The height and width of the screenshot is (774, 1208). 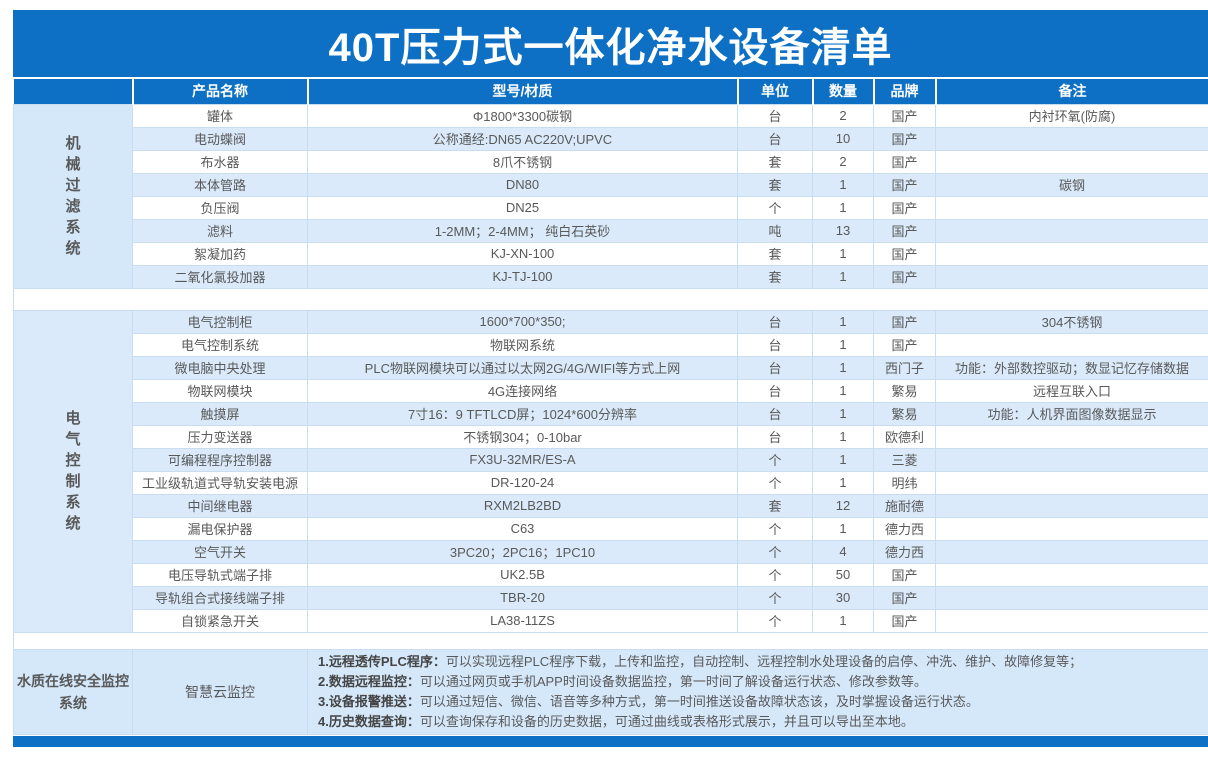 What do you see at coordinates (1071, 367) in the screenshot?
I see `cell-remark: 功能：外部数控驱动；数显记忆存储数据` at bounding box center [1071, 367].